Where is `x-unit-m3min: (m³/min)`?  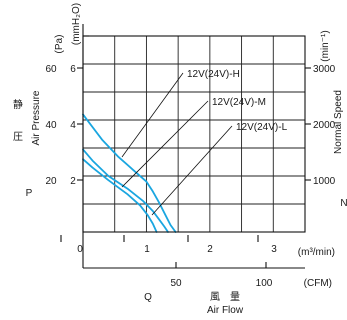
x-unit-m3min: (m³/min) is located at coordinates (316, 252).